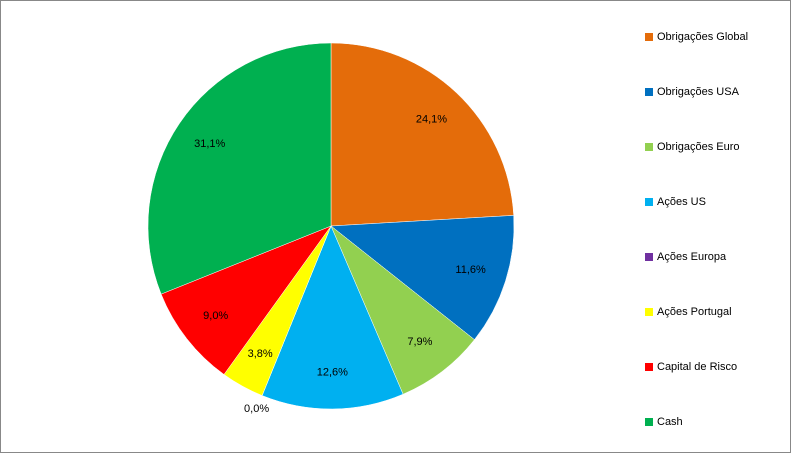  I want to click on data-label: 3,8%, so click(260, 354).